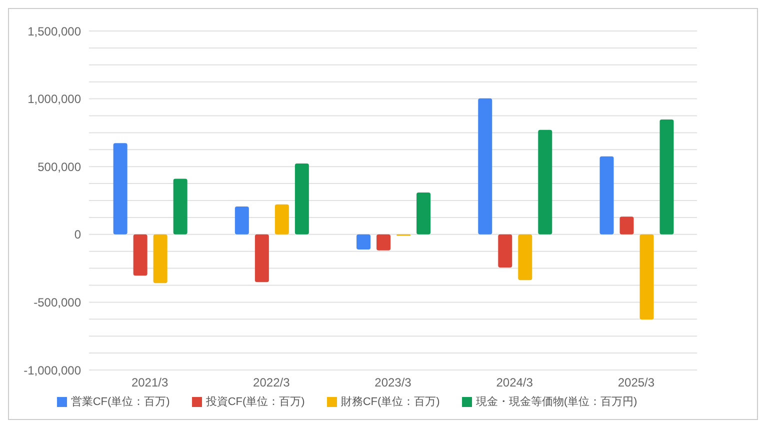  Describe the element at coordinates (58, 302) in the screenshot. I see `y-tick-label: -500,000` at that location.